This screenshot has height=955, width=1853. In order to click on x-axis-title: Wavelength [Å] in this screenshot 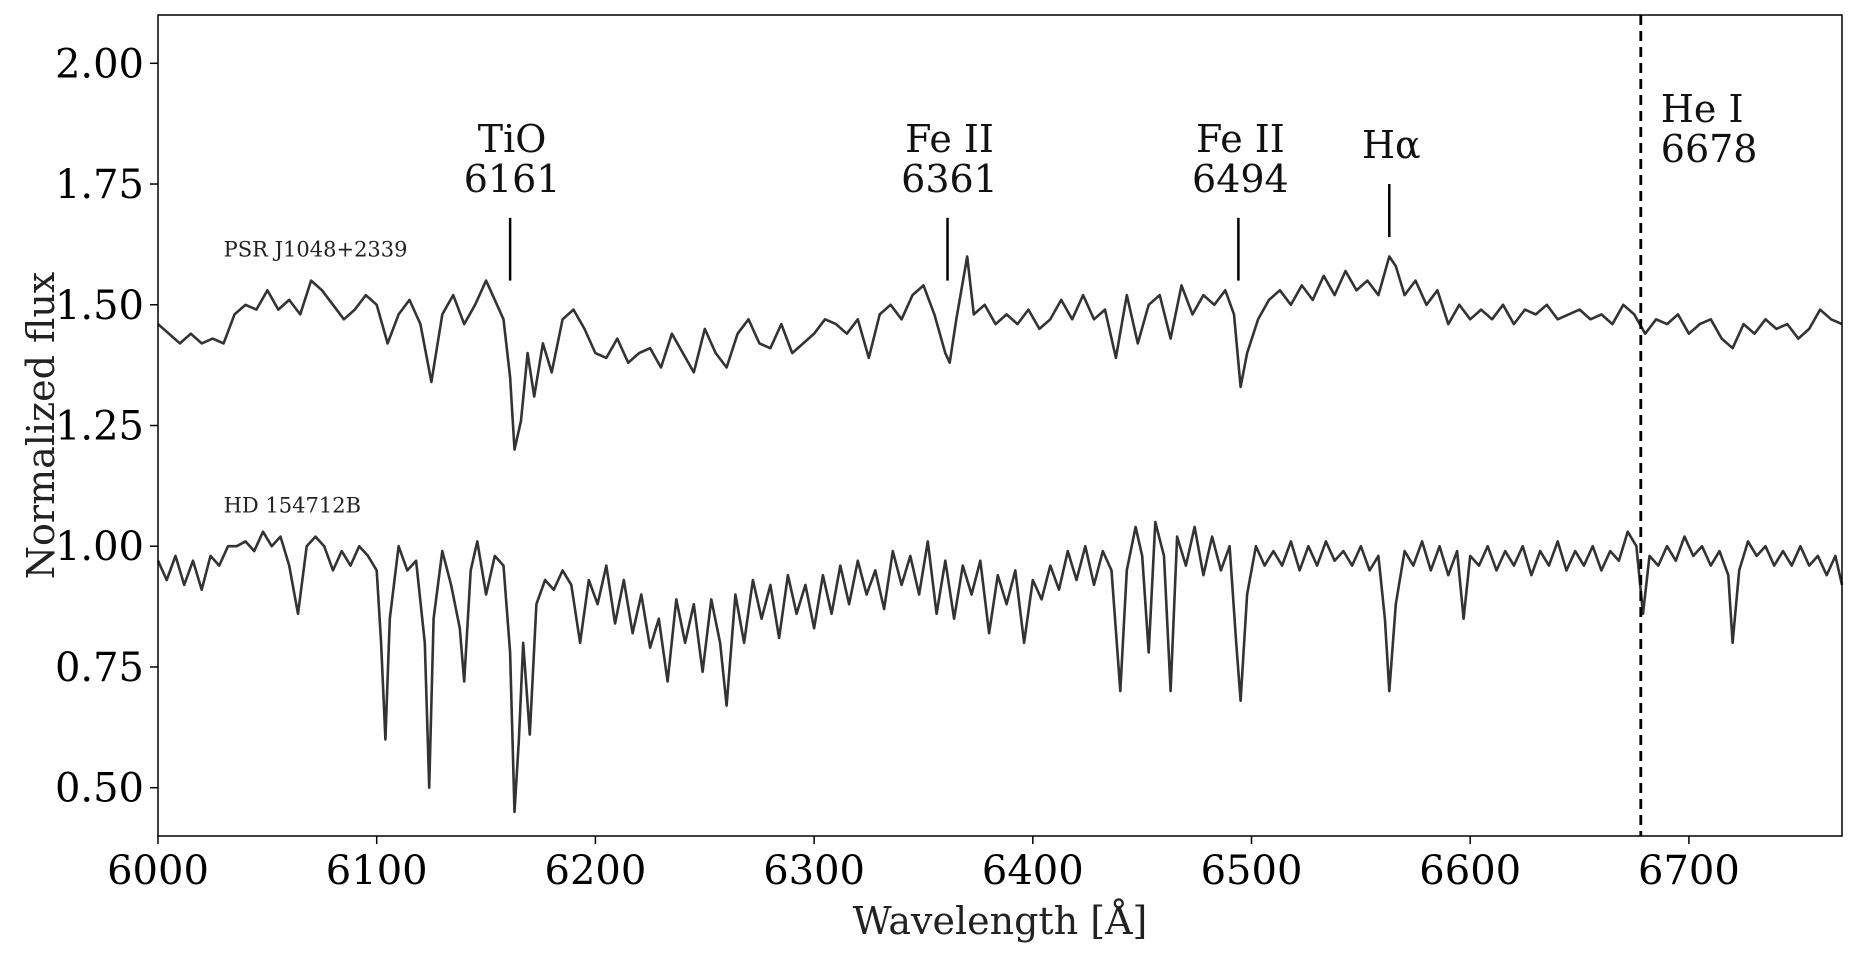, I will do `click(1000, 921)`.